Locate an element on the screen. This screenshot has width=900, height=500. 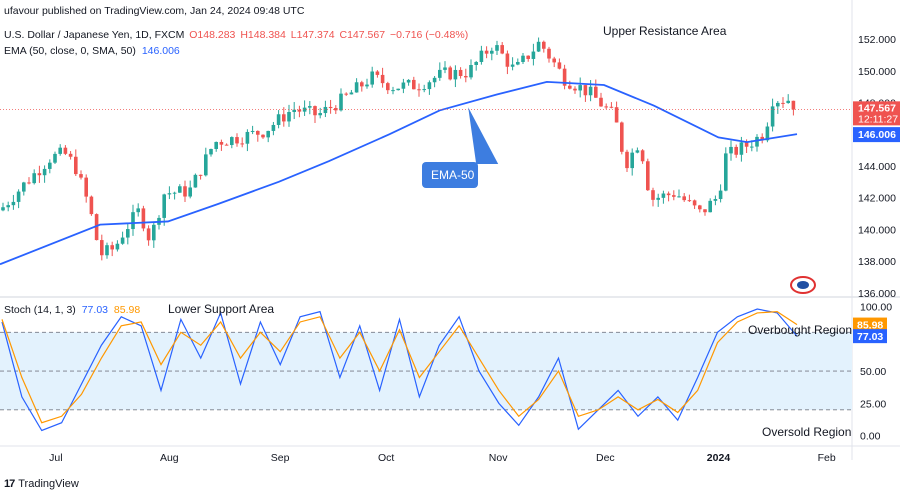
price-axis-tick-label: 152.000 is located at coordinates (877, 40).